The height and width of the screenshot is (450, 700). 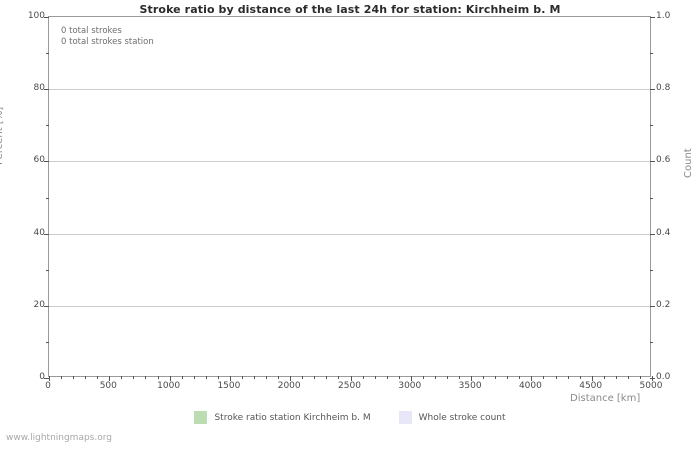 What do you see at coordinates (169, 386) in the screenshot?
I see `x-tick-label: 1000` at bounding box center [169, 386].